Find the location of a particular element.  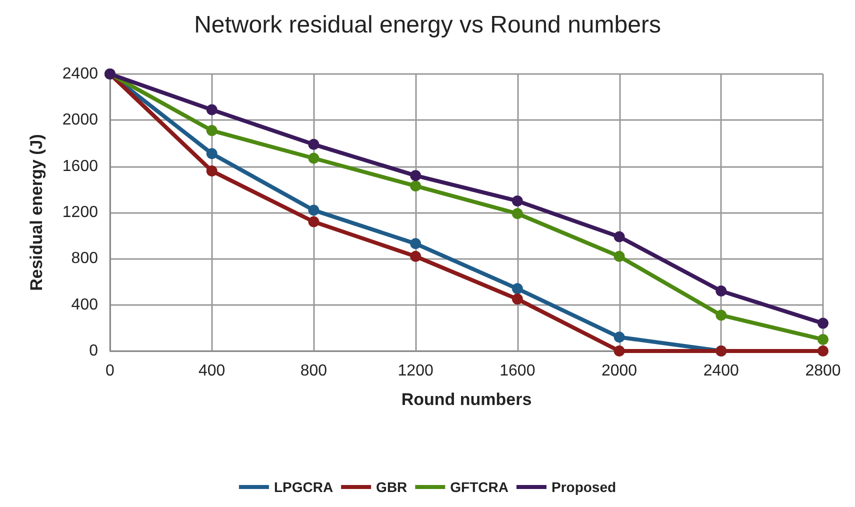

legend-label: GFTCRA is located at coordinates (479, 487).